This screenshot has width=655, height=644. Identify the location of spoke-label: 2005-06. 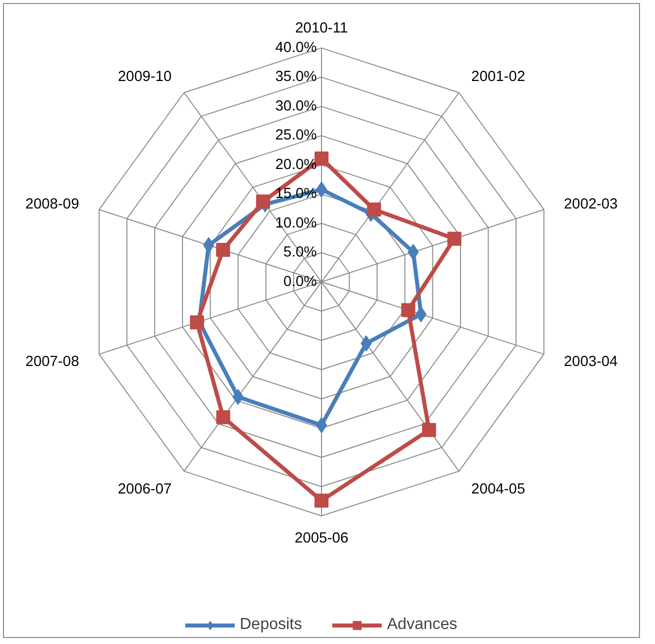
(321, 538).